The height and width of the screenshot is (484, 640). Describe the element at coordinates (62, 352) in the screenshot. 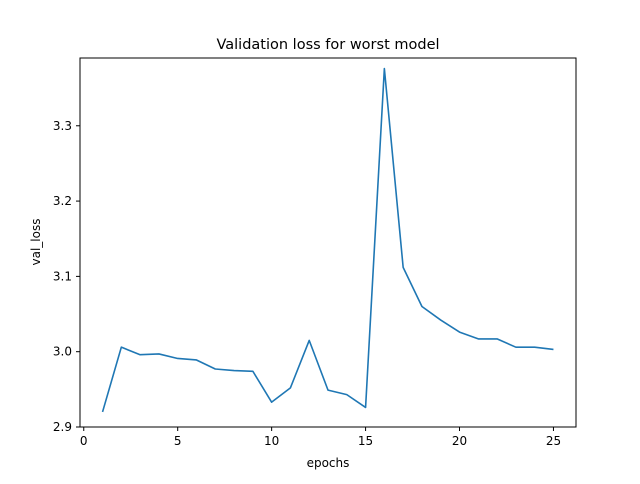

I see `y-tick-label: 3.0` at that location.